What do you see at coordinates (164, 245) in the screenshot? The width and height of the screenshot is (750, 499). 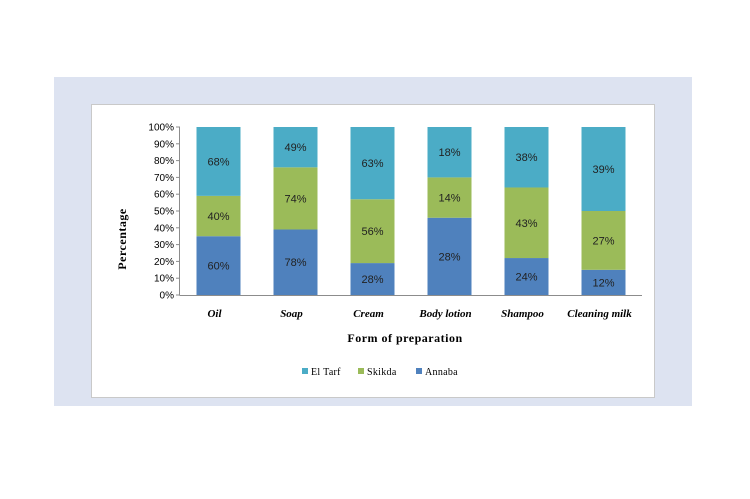 I see `y-tick-label: 30%` at bounding box center [164, 245].